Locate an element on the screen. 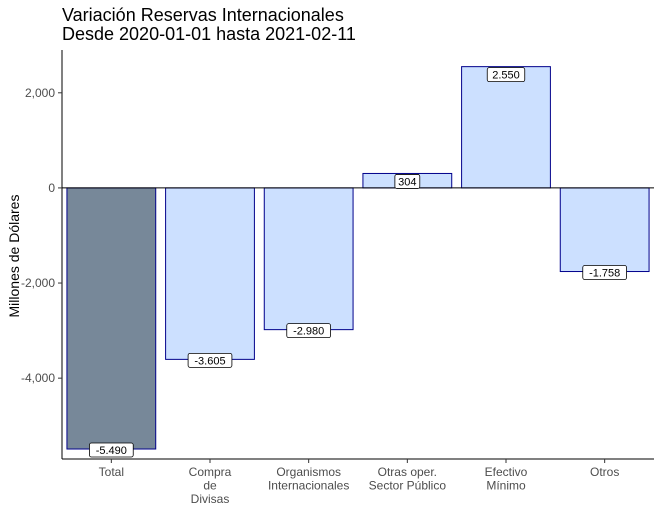  data-label-2: -2.980 is located at coordinates (308, 332).